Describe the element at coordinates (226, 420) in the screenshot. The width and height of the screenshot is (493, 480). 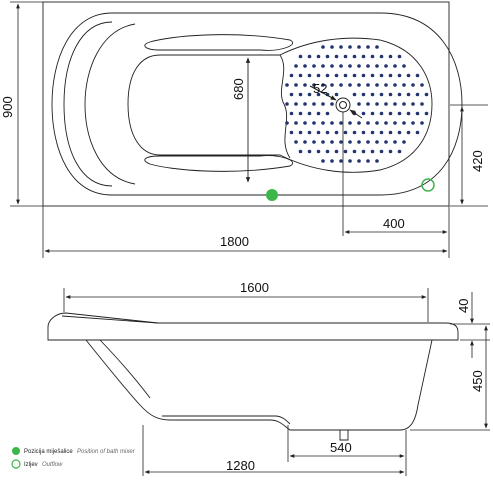
I see `side-base` at that location.